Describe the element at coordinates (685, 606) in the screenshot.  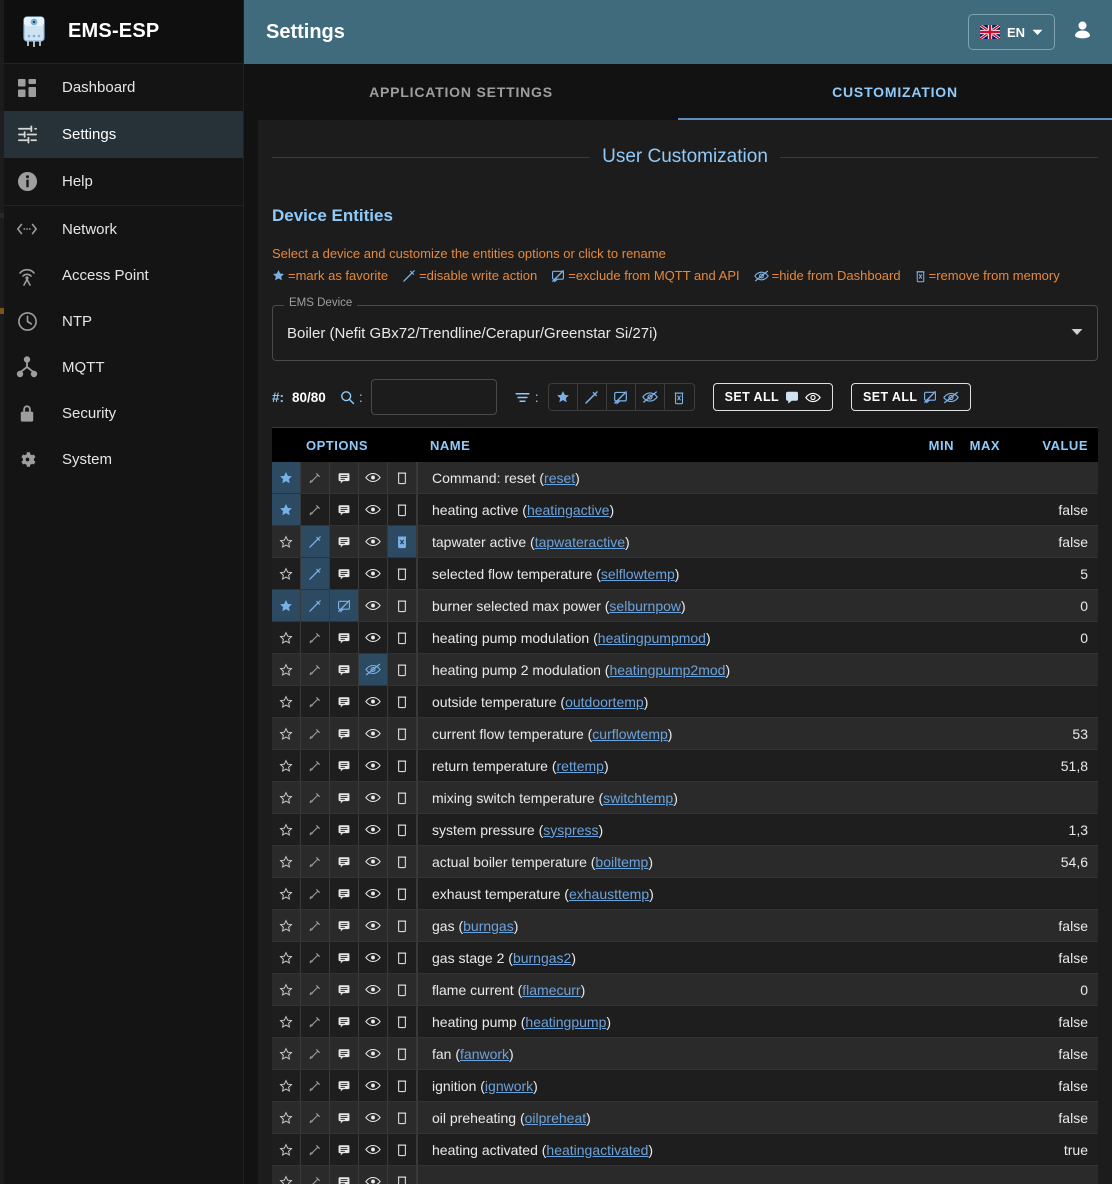
I see `table-row: burner selected max power (selburnpow) 0` at that location.